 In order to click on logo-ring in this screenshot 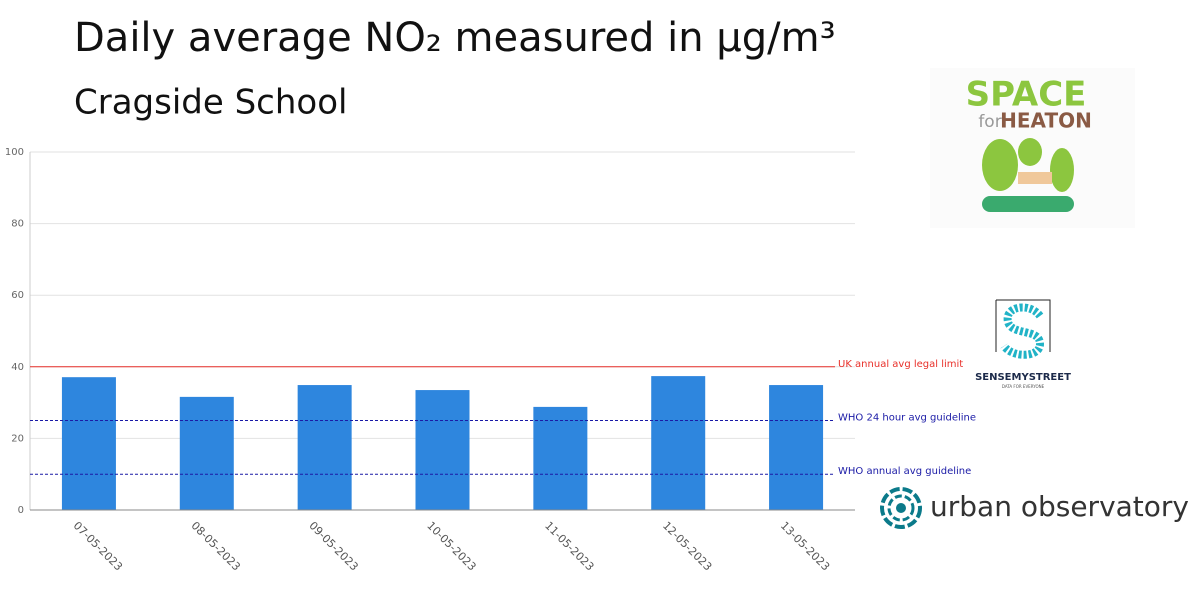, I will do `click(901, 508)`.